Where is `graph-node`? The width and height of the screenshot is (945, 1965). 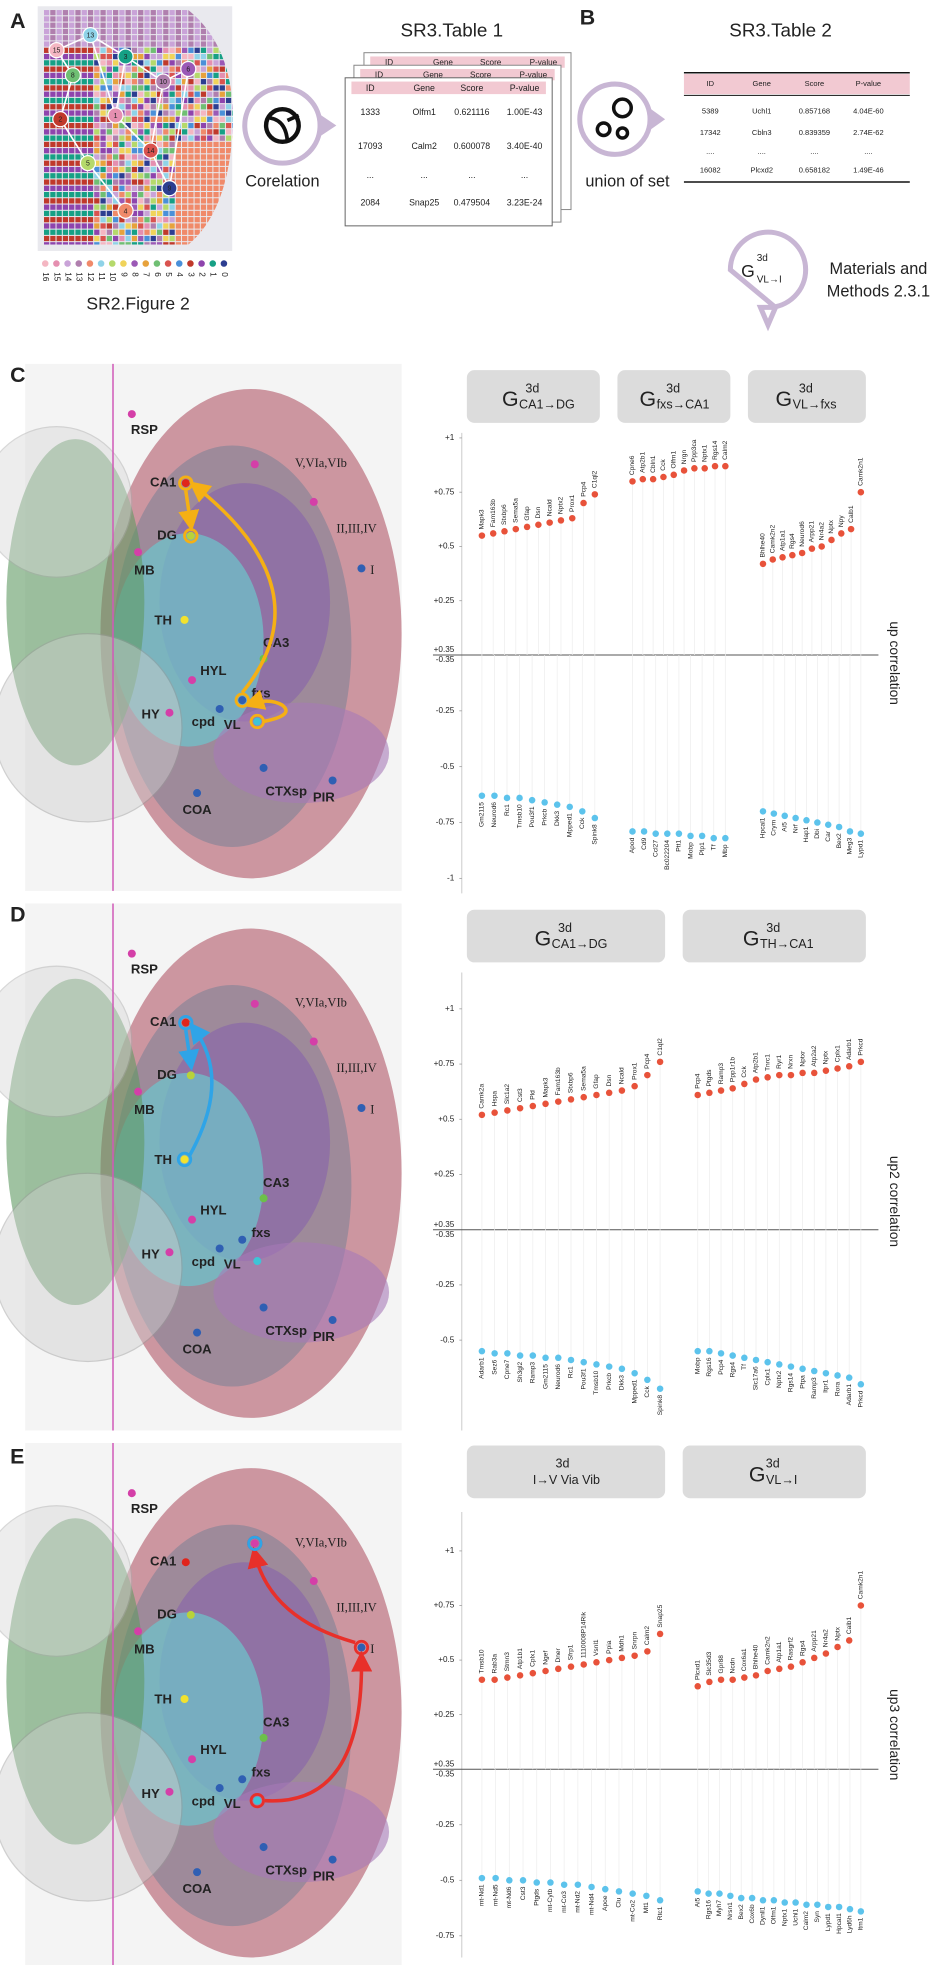 graph-node is located at coordinates (73, 75).